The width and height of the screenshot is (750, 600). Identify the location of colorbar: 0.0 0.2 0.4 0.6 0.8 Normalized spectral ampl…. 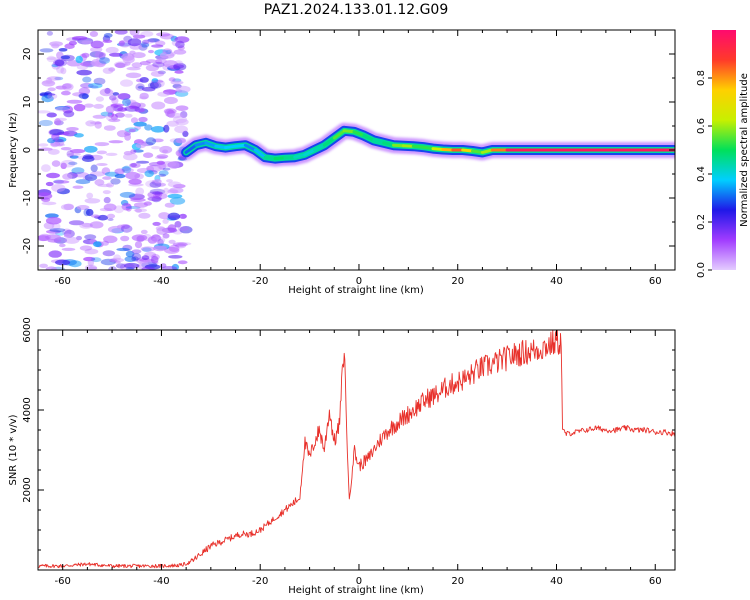
(723, 154).